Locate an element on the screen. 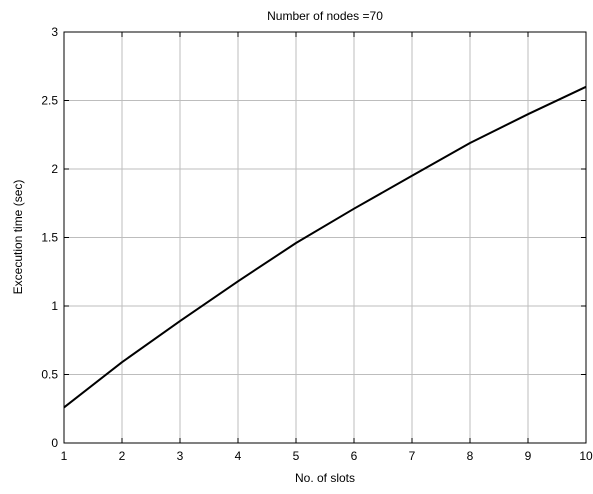  x-tick-label: 3 is located at coordinates (180, 456).